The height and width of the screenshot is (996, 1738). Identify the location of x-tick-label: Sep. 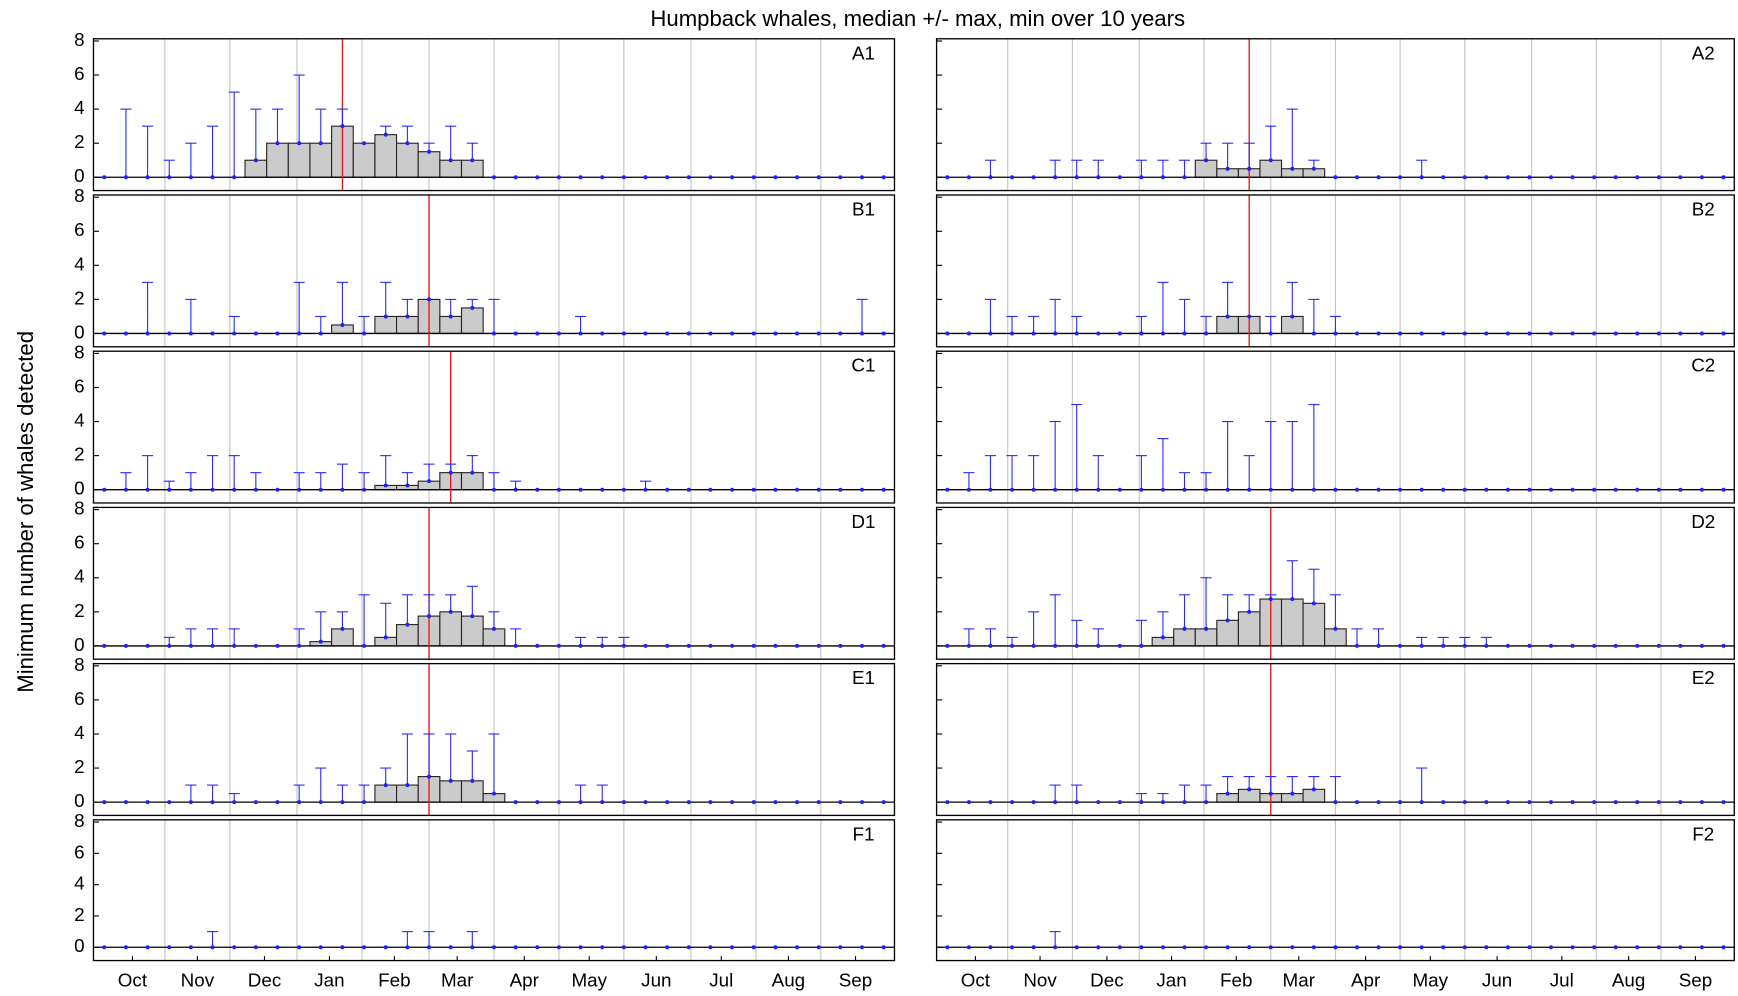
(1696, 980).